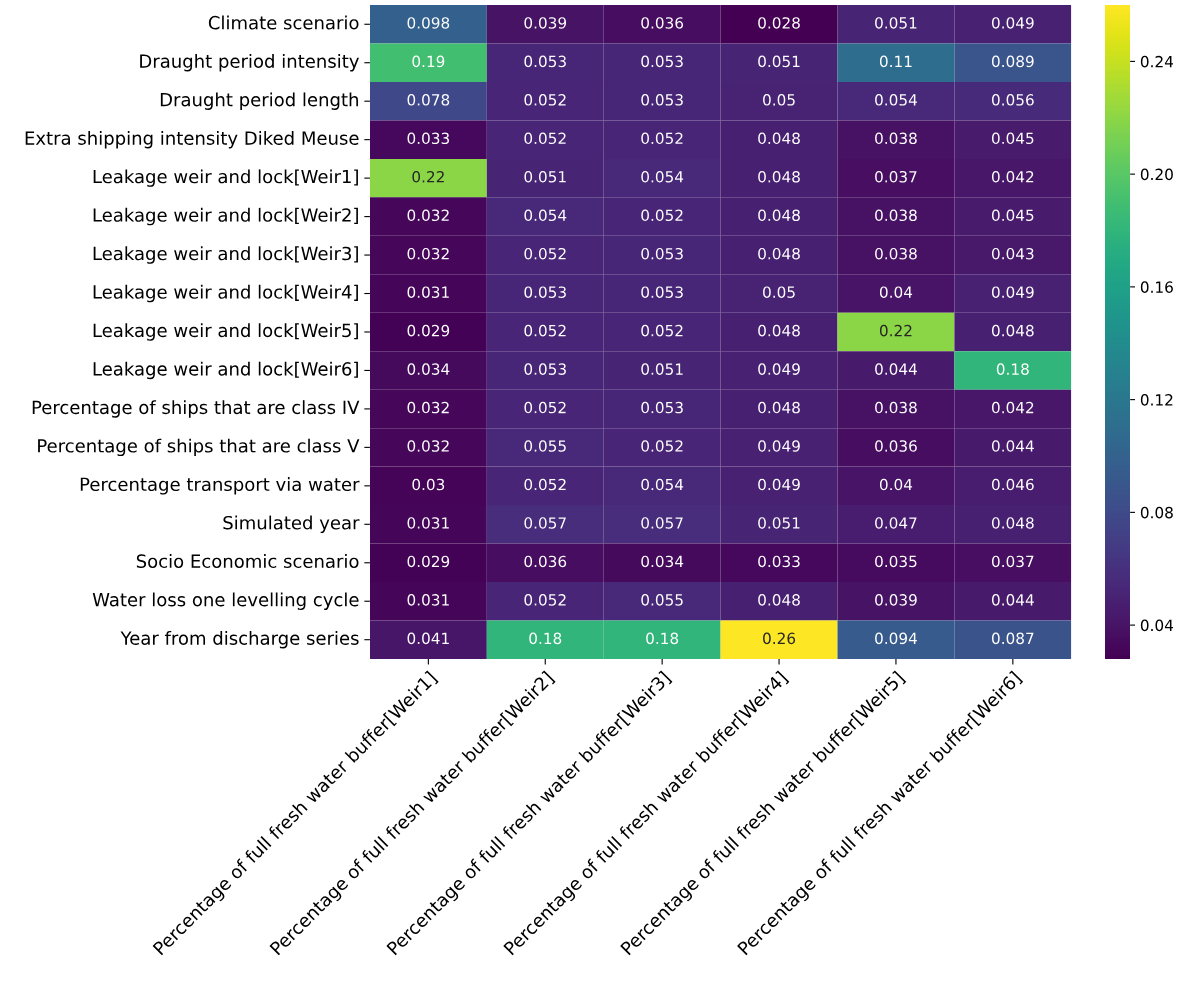 Image resolution: width=1201 pixels, height=1006 pixels. Describe the element at coordinates (220, 486) in the screenshot. I see `y-tick-label: Percentage transport via water` at that location.